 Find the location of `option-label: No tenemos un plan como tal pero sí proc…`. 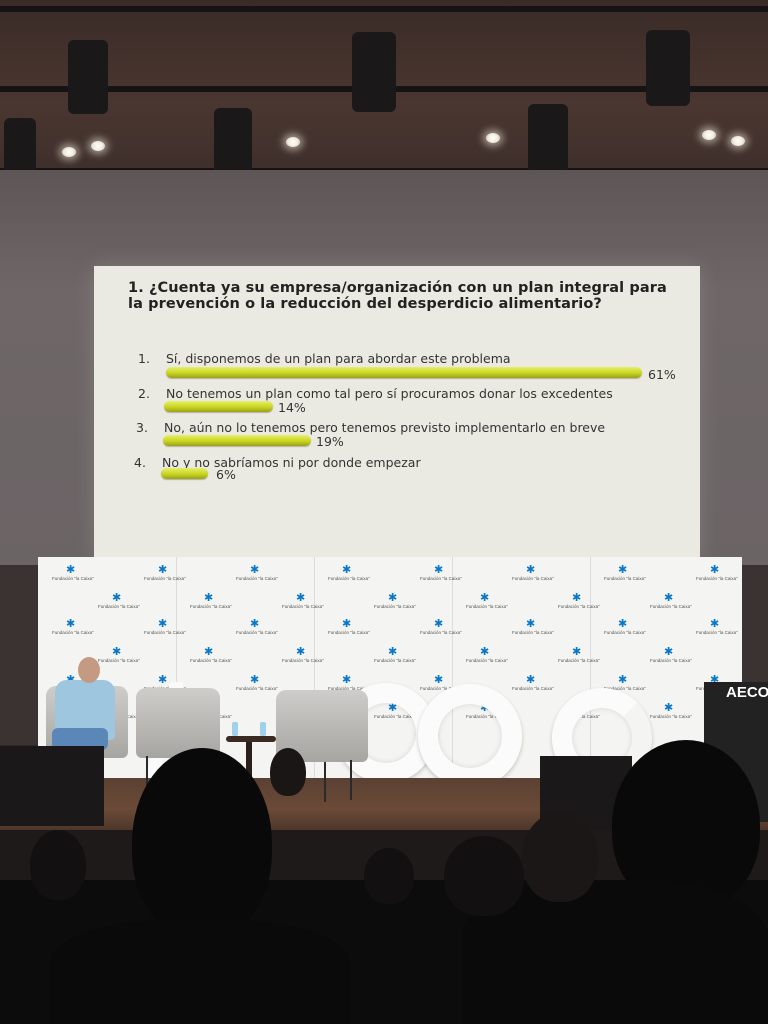

option-label: No tenemos un plan como tal pero sí proc… is located at coordinates (389, 393).